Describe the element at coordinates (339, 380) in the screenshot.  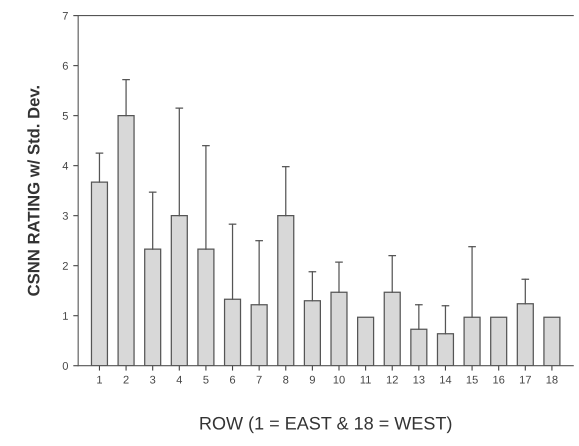
I see `x-tick-label: 10` at that location.